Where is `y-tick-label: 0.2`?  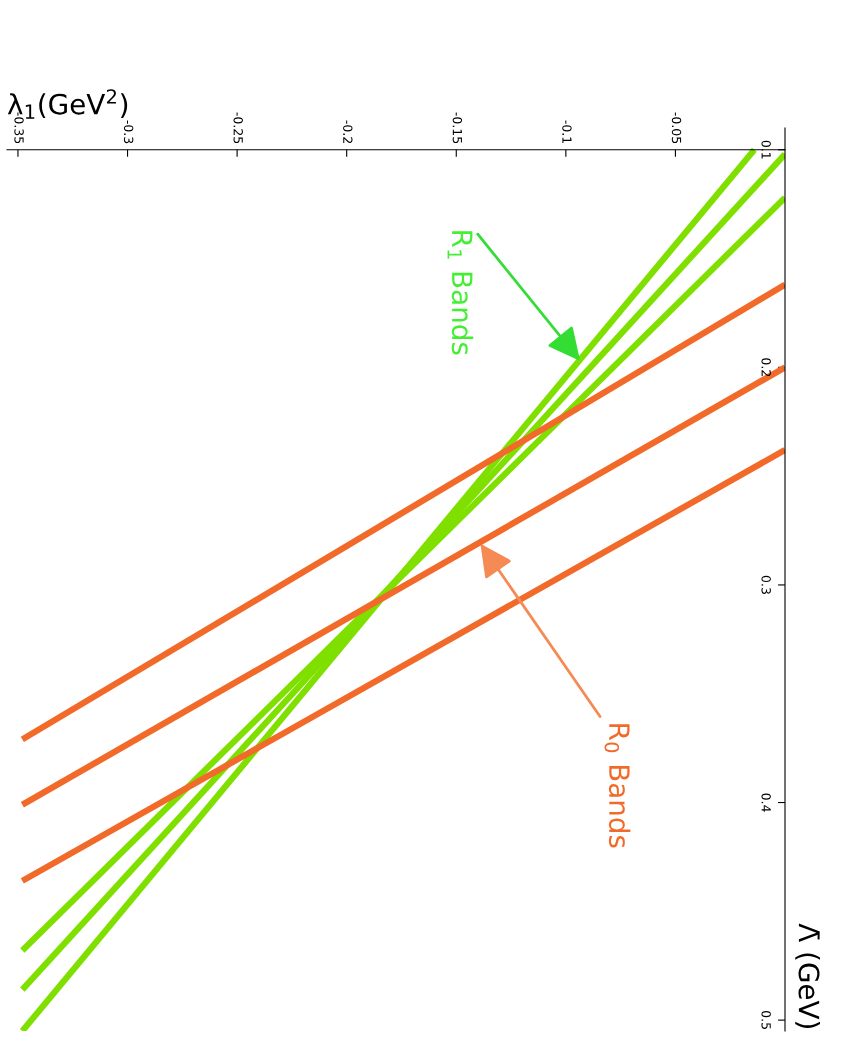
y-tick-label: 0.2 is located at coordinates (766, 367).